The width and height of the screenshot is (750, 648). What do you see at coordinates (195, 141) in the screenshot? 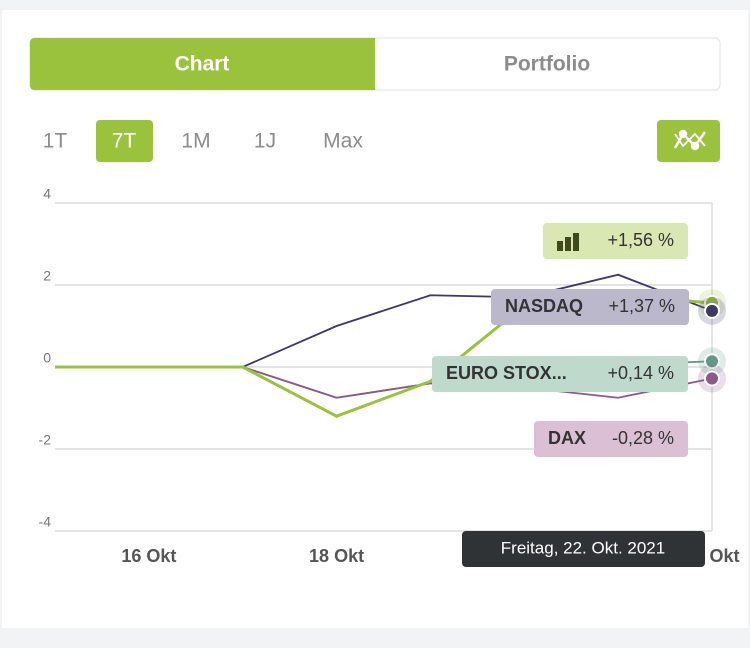
I see `range-button: 1M` at bounding box center [195, 141].